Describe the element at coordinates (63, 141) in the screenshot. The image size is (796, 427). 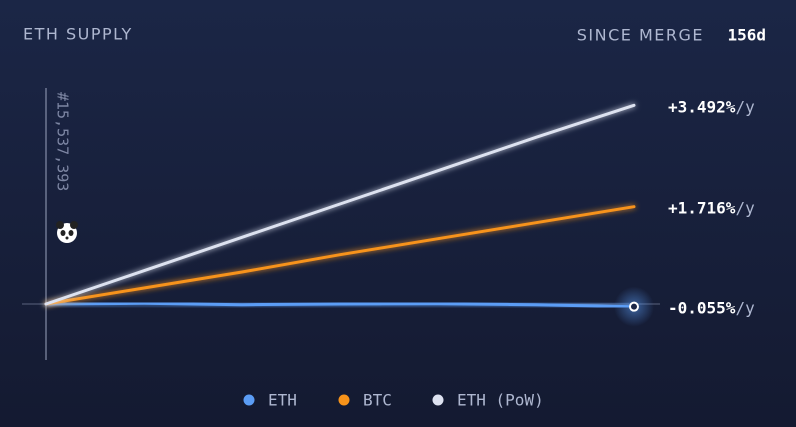
I see `block-annotation: #15,537,393` at that location.